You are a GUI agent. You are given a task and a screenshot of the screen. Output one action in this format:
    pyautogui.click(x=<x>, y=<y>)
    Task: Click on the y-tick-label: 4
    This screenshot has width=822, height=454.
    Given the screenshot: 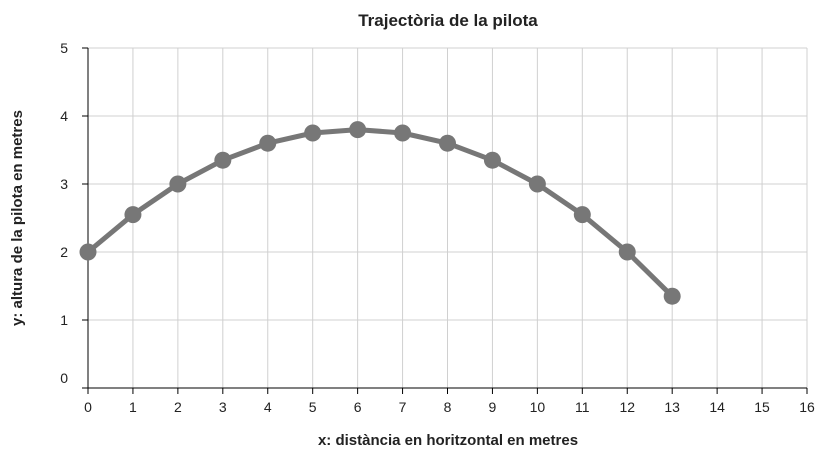 What is the action you would take?
    pyautogui.click(x=64, y=116)
    